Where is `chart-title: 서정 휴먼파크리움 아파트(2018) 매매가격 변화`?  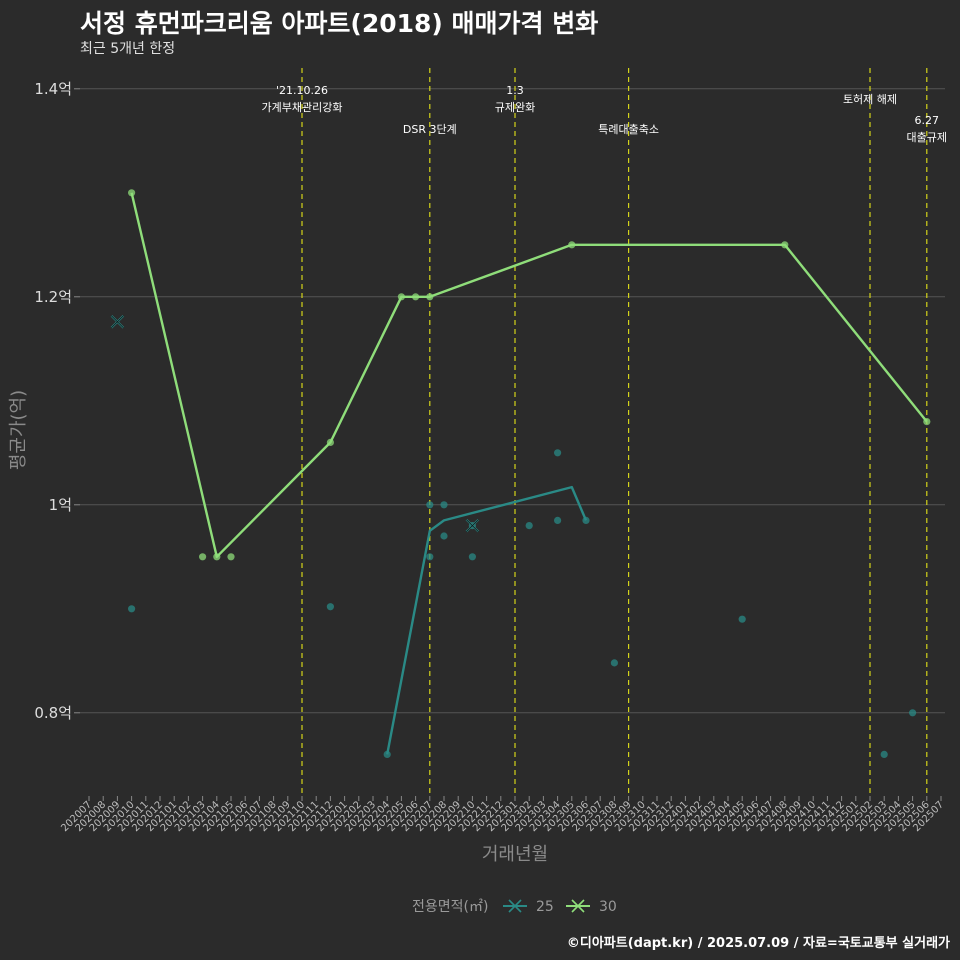 chart-title: 서정 휴먼파크리움 아파트(2018) 매매가격 변화 is located at coordinates (339, 23).